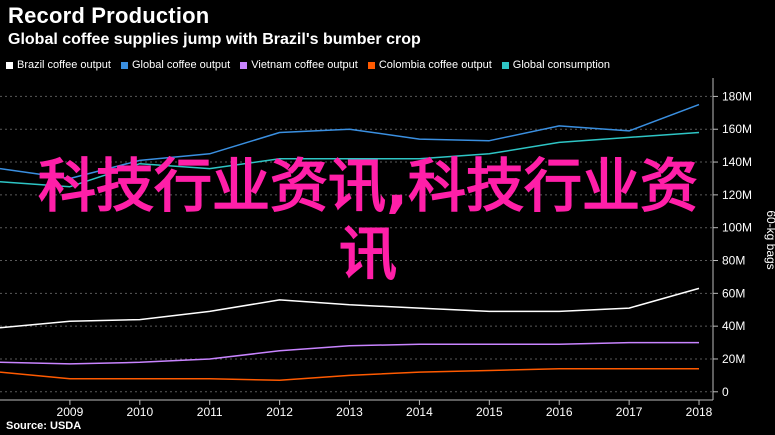  What do you see at coordinates (733, 359) in the screenshot?
I see `ytick-label-20: 20M` at bounding box center [733, 359].